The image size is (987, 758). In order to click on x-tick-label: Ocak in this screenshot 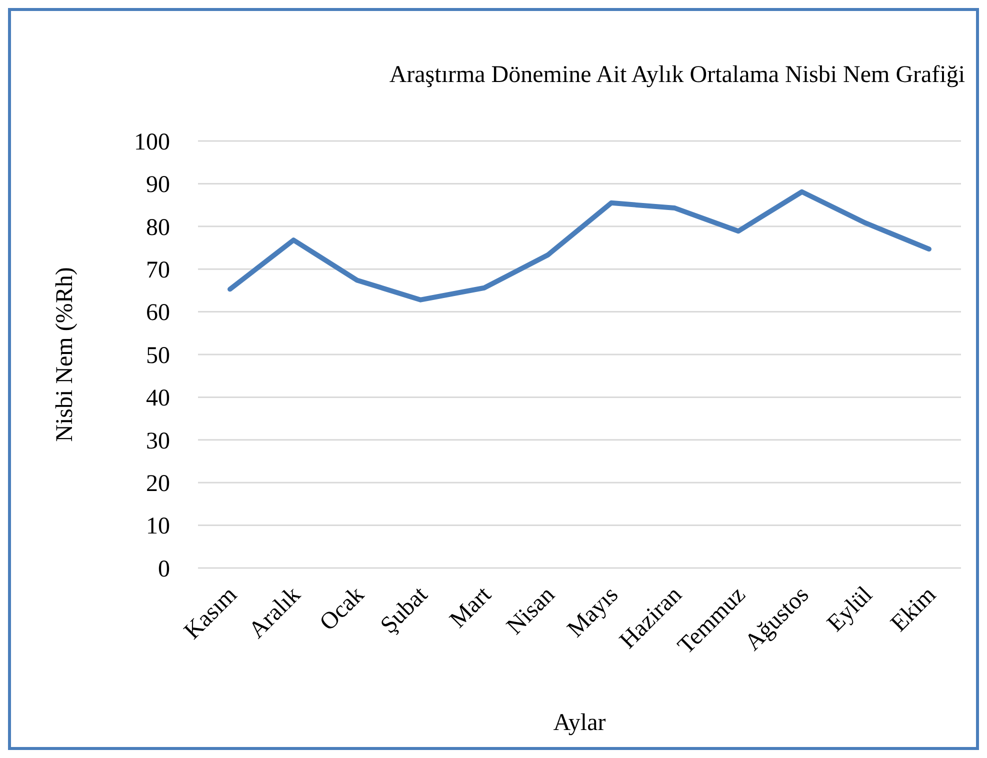, I will do `click(342, 609)`.